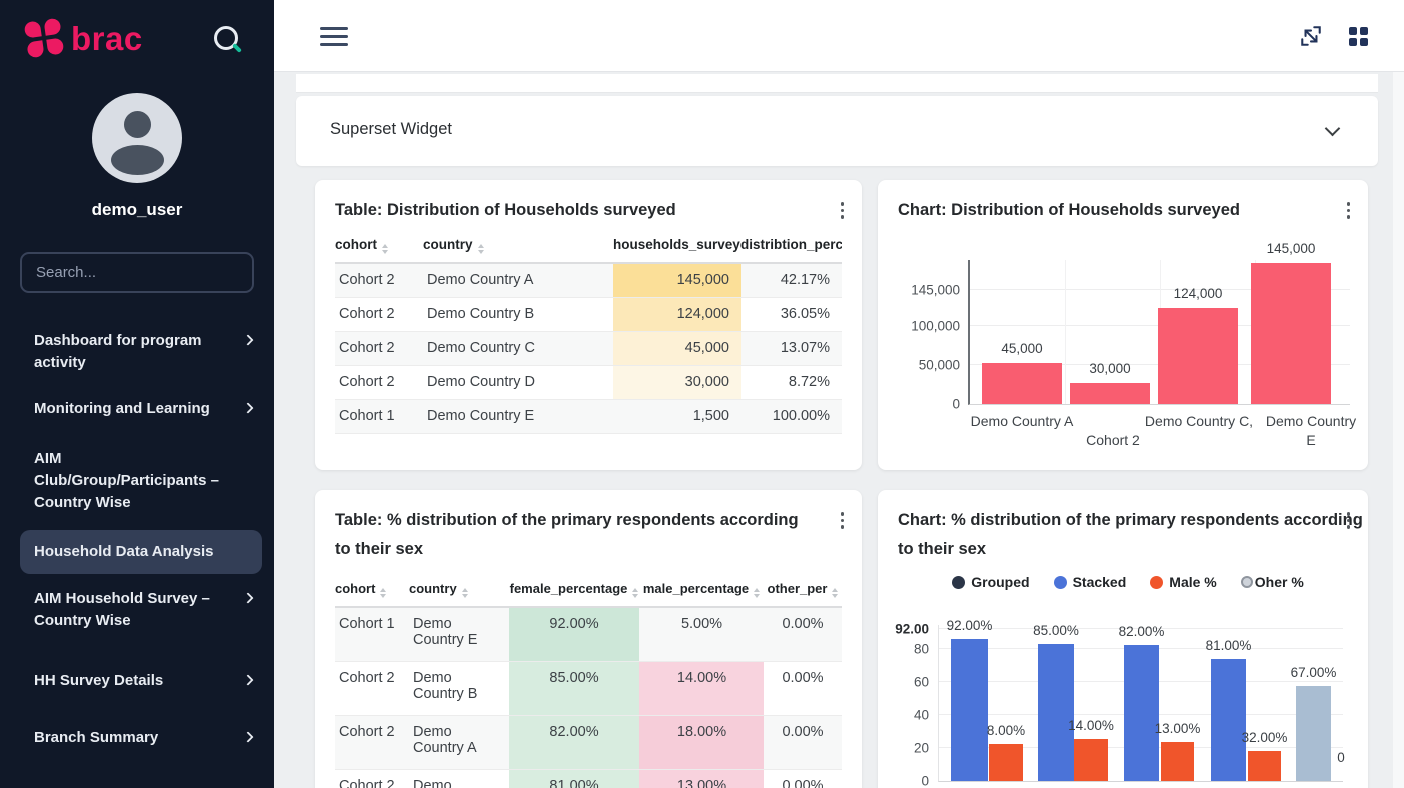  Describe the element at coordinates (803, 634) in the screenshot. I see `cell-other-percentage: 0.00%` at that location.